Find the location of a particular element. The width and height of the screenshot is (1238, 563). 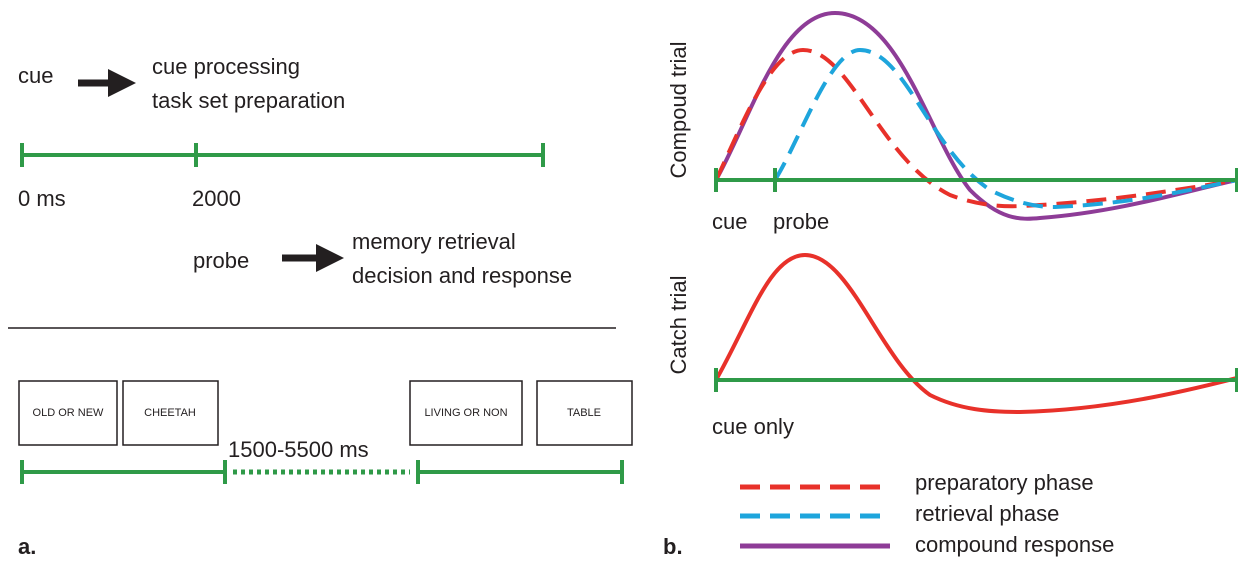

legend-text: retrieval phase is located at coordinates (987, 513).